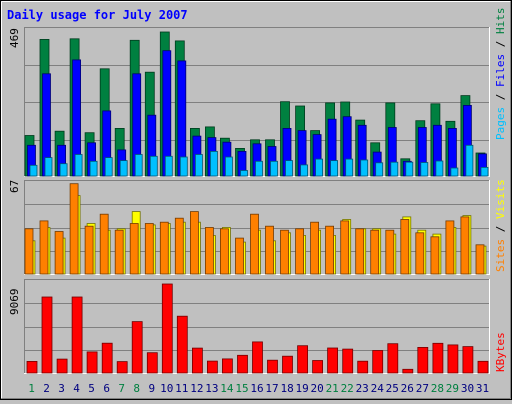  What do you see at coordinates (500, 229) in the screenshot?
I see `legend-entry: /` at bounding box center [500, 229].